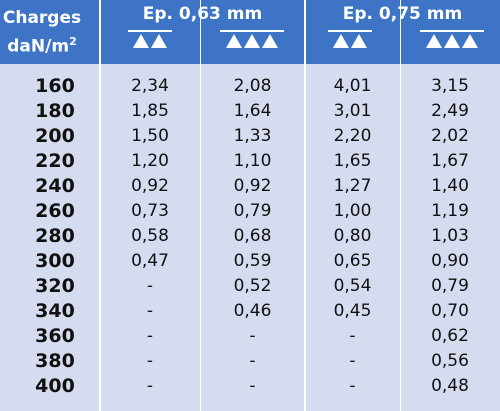 This screenshot has height=411, width=500. I want to click on table-row: 280 0,58 0,68 0,80 1,03, so click(250, 236).